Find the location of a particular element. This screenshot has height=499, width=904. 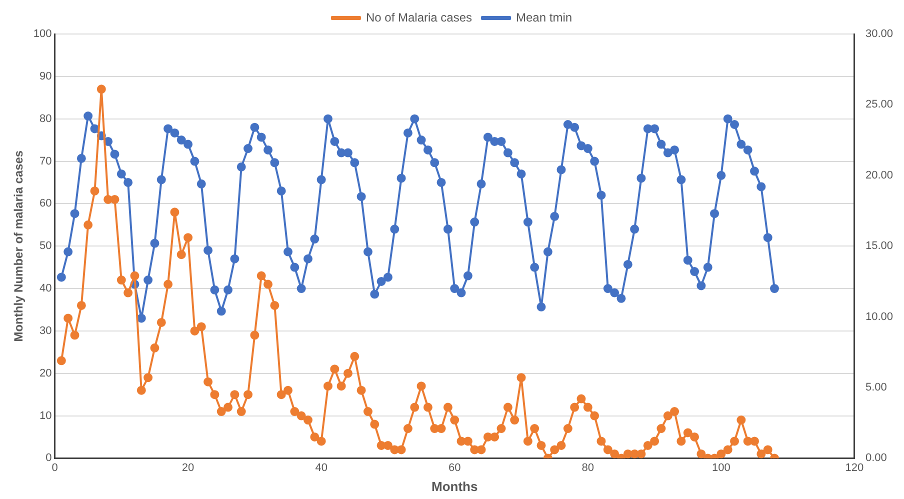

x-tick-label: 40 is located at coordinates (321, 468).